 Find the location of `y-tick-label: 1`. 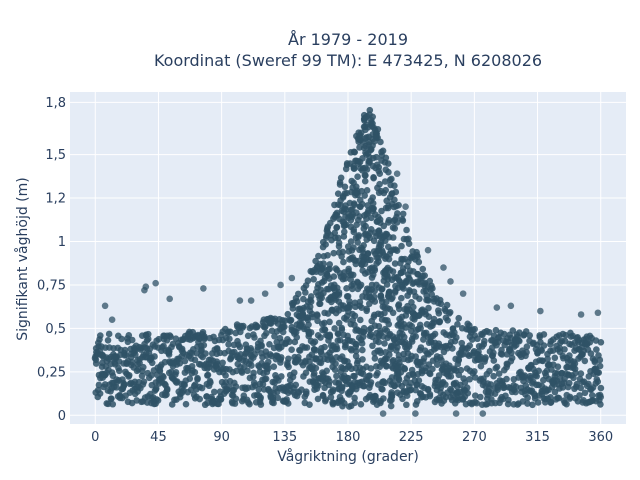

y-tick-label: 1 is located at coordinates (62, 242).